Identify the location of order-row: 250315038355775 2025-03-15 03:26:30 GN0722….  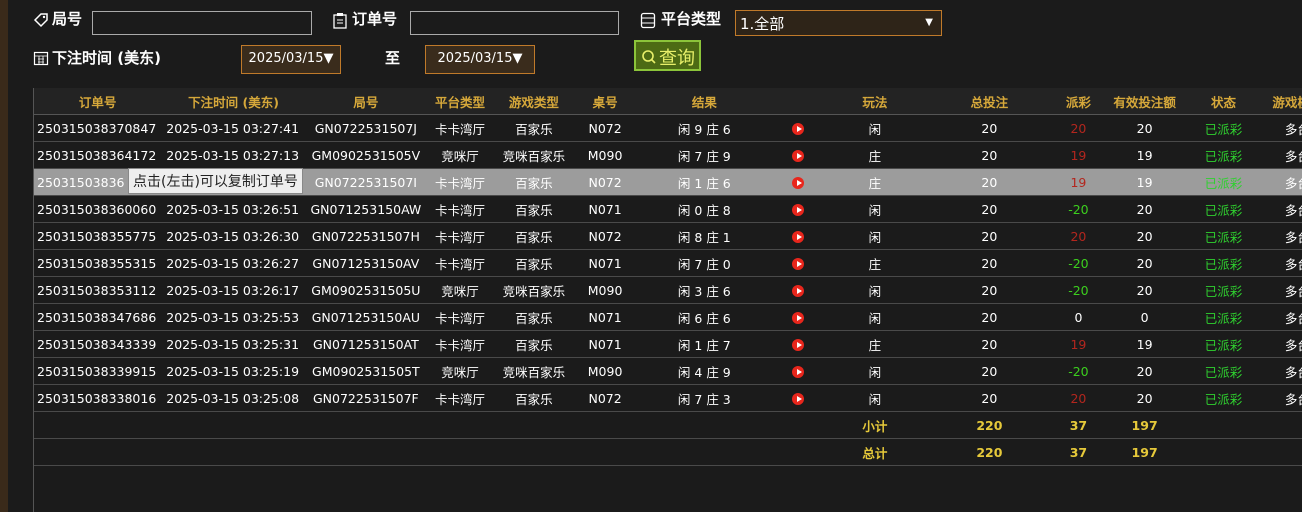
(667, 236).